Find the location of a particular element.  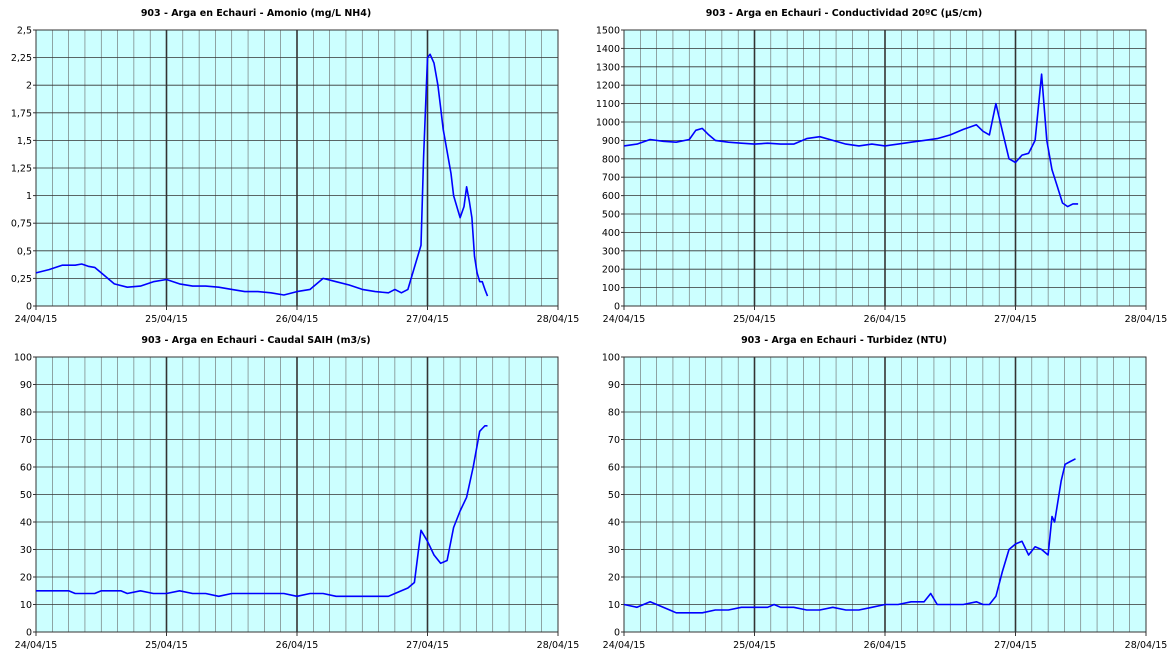

y-tick-label: 700 is located at coordinates (611, 178).